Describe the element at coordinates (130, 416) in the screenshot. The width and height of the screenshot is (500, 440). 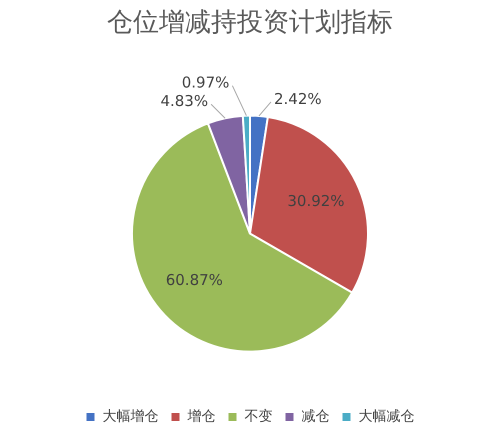
I see `legend-label: 大幅增仓` at that location.